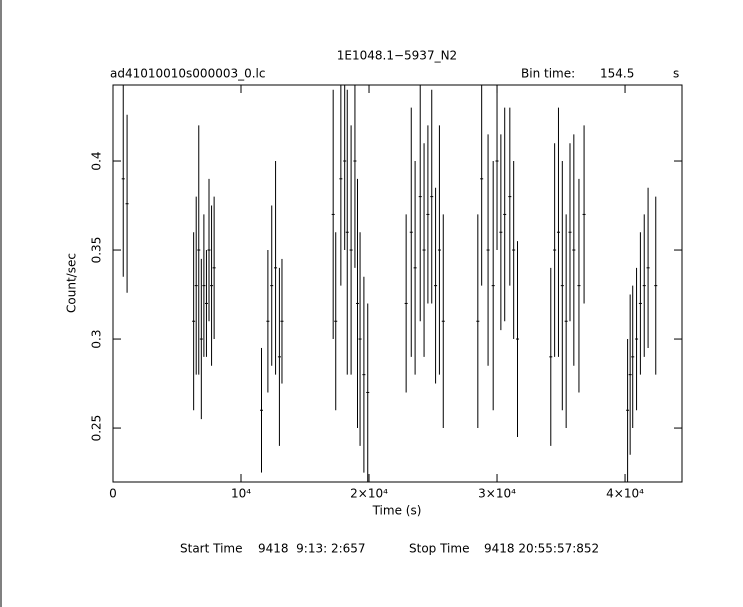 The image size is (743, 607). What do you see at coordinates (97, 160) in the screenshot?
I see `y-tick-label: 0.4` at bounding box center [97, 160].